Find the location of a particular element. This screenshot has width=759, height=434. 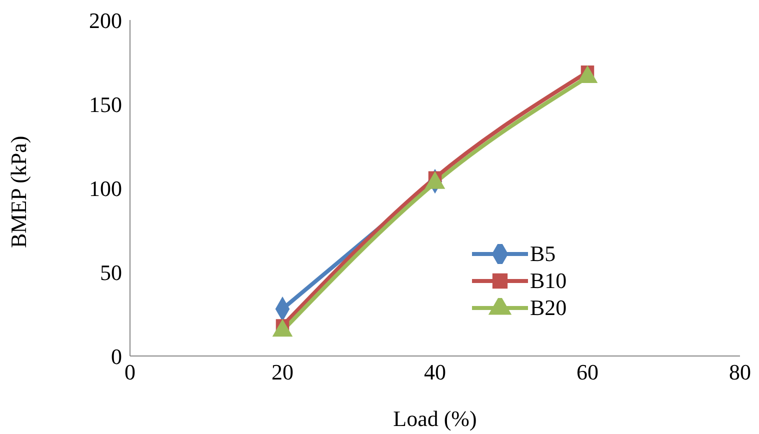

x-axis-title: Load (%) is located at coordinates (435, 418).